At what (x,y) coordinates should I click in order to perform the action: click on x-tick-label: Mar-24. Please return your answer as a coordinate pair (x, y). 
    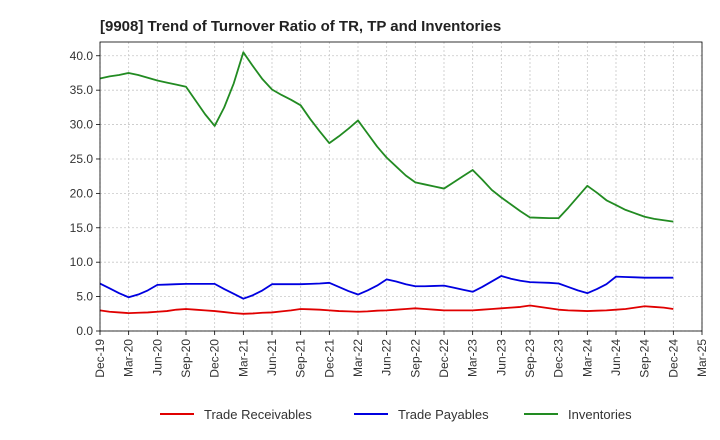
    Looking at the image, I should click on (587, 358).